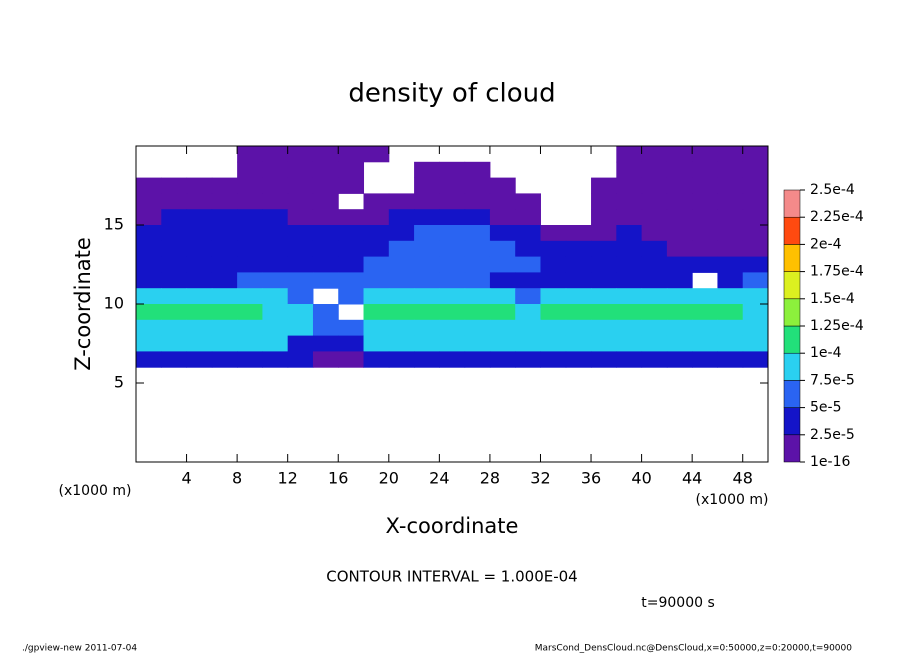 The width and height of the screenshot is (904, 654). Describe the element at coordinates (439, 478) in the screenshot. I see `x-tick-label: 24` at that location.